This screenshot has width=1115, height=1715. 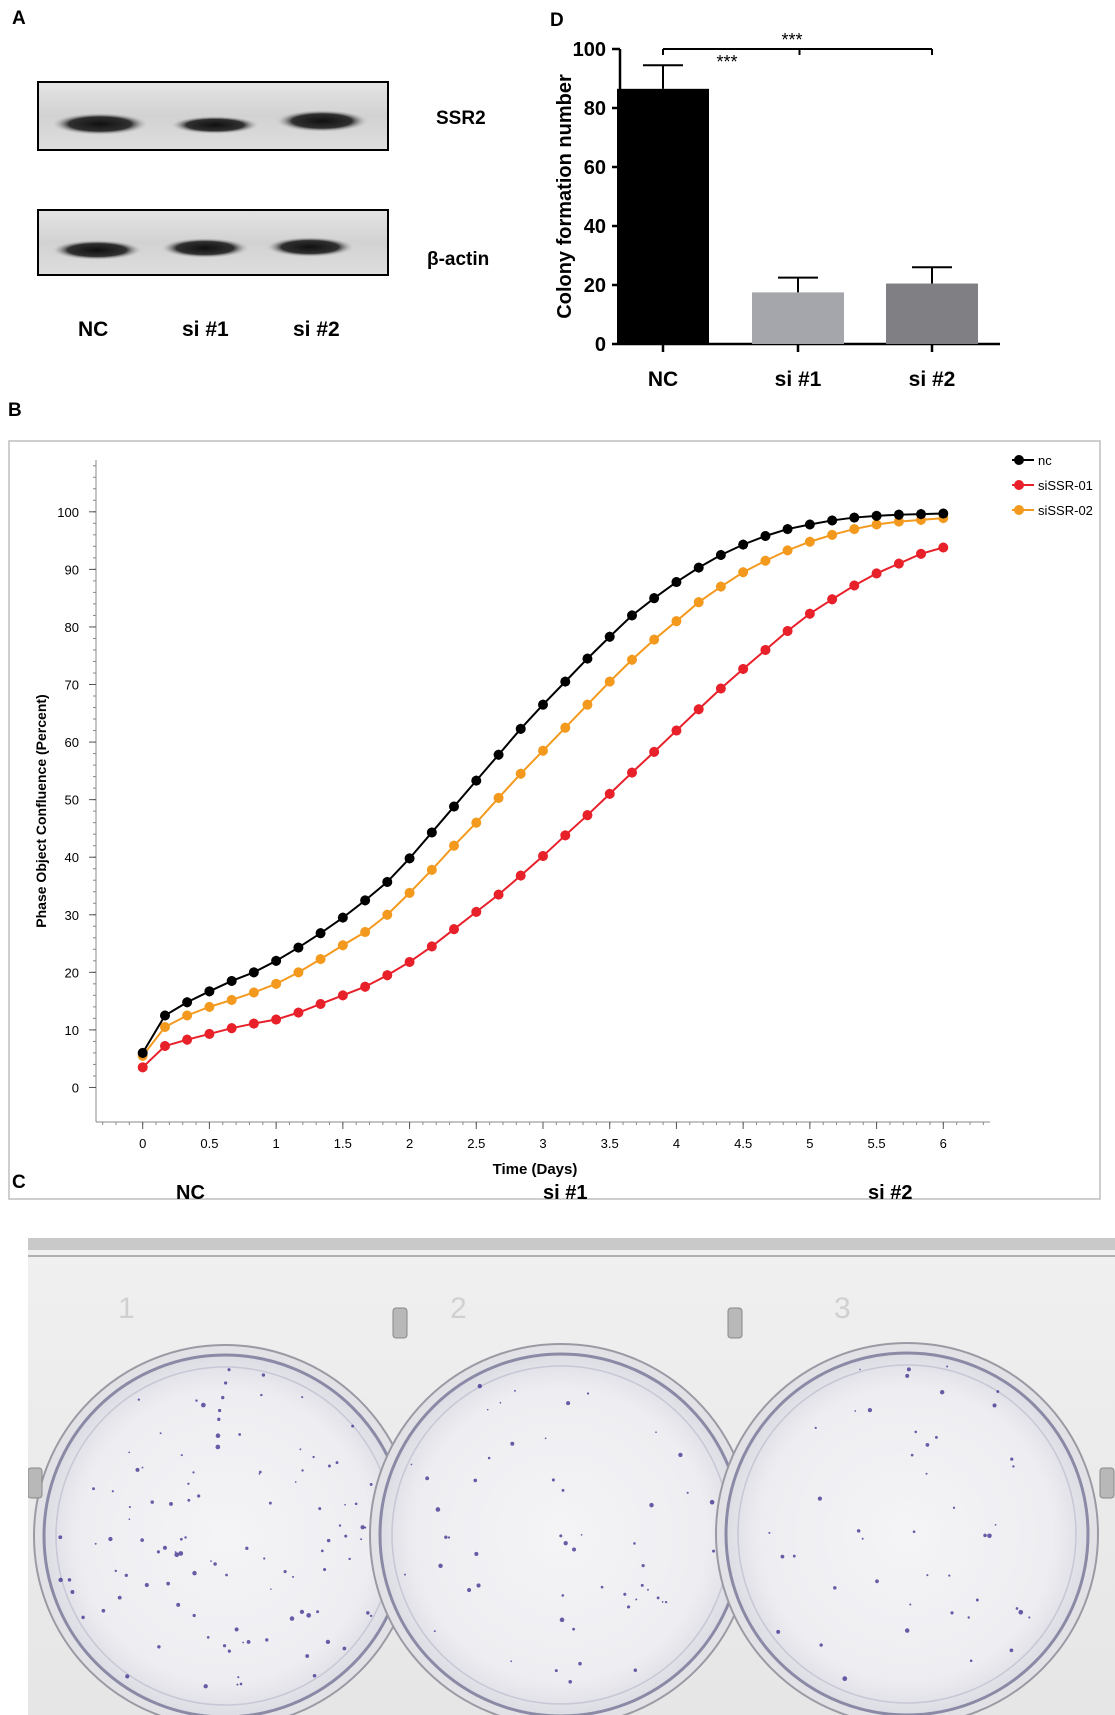 I want to click on line-y-tick-label: 60, so click(x=72, y=742).